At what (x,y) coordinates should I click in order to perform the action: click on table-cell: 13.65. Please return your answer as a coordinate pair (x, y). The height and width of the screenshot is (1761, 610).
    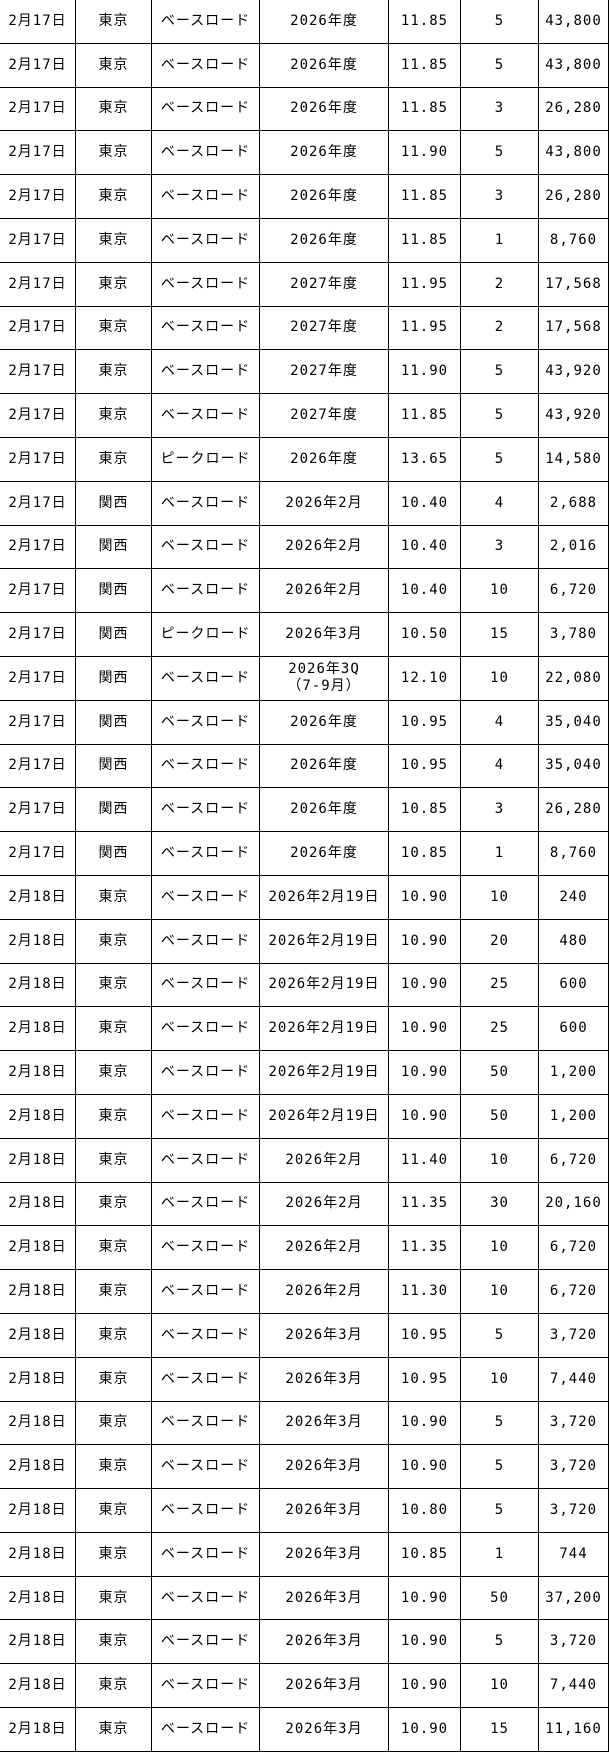
    Looking at the image, I should click on (425, 459).